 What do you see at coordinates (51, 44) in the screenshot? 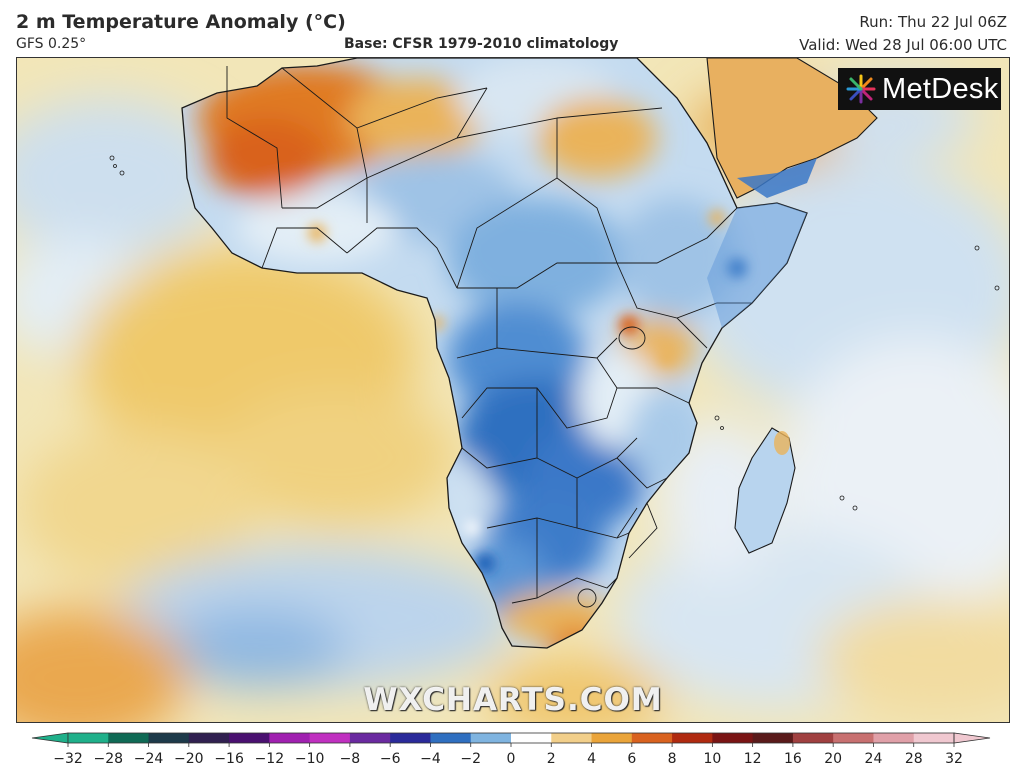
I see `model-label: GFS 0.25°` at bounding box center [51, 44].